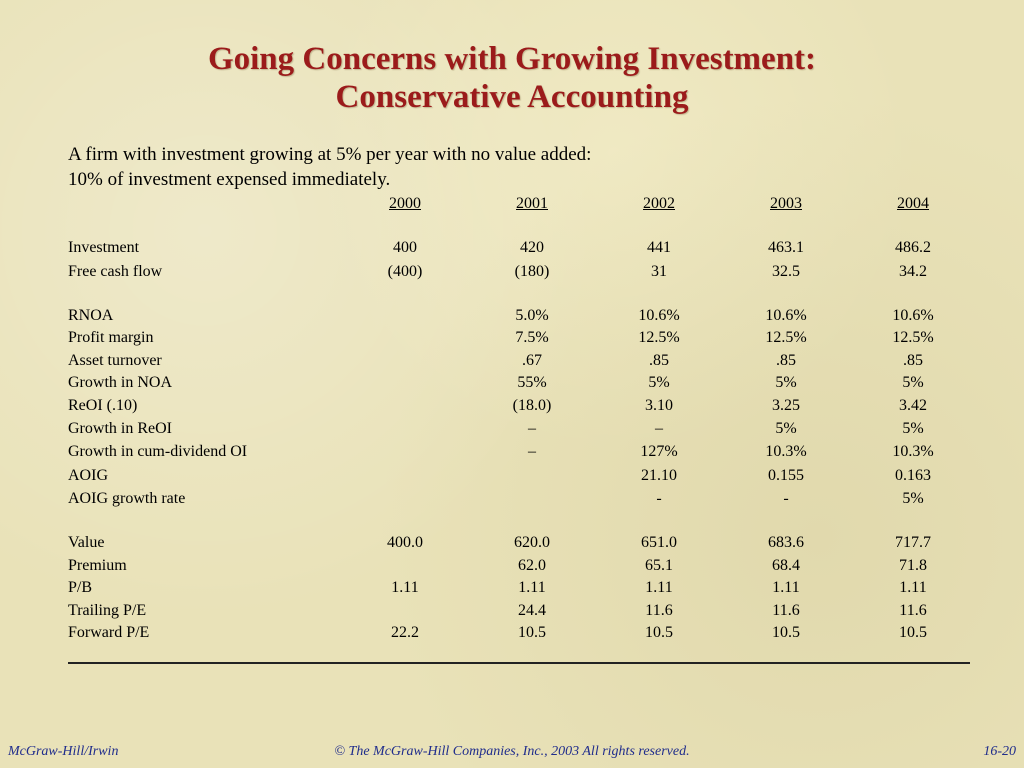 The image size is (1024, 768). Describe the element at coordinates (229, 179) in the screenshot. I see `intro-line-2: 10% of investment expensed immediately.` at that location.